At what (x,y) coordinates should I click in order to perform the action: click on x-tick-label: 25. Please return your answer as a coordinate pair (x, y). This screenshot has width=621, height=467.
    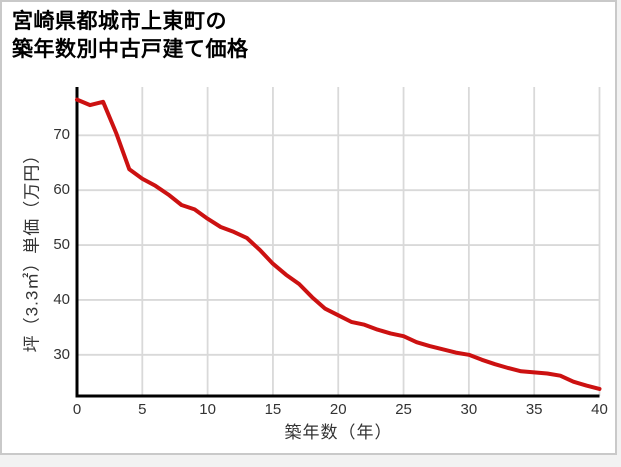
    Looking at the image, I should click on (403, 409).